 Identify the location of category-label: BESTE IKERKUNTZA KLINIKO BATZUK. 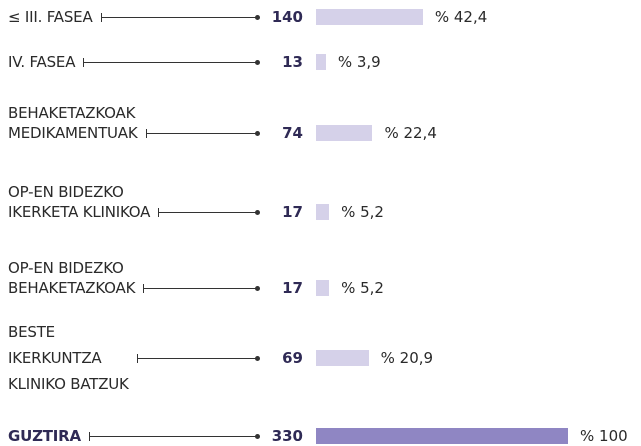
(68, 358).